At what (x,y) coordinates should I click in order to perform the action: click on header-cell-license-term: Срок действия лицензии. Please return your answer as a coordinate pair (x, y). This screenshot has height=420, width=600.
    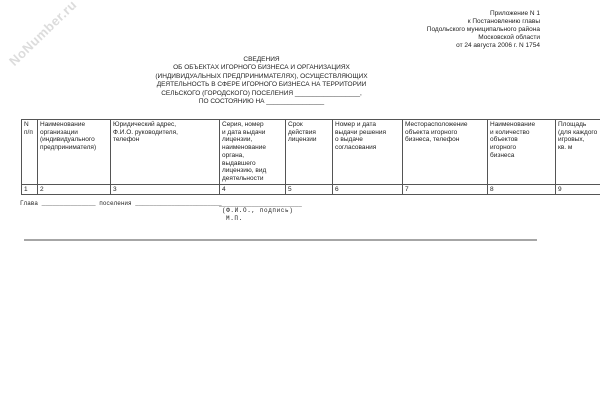
    Looking at the image, I should click on (309, 152).